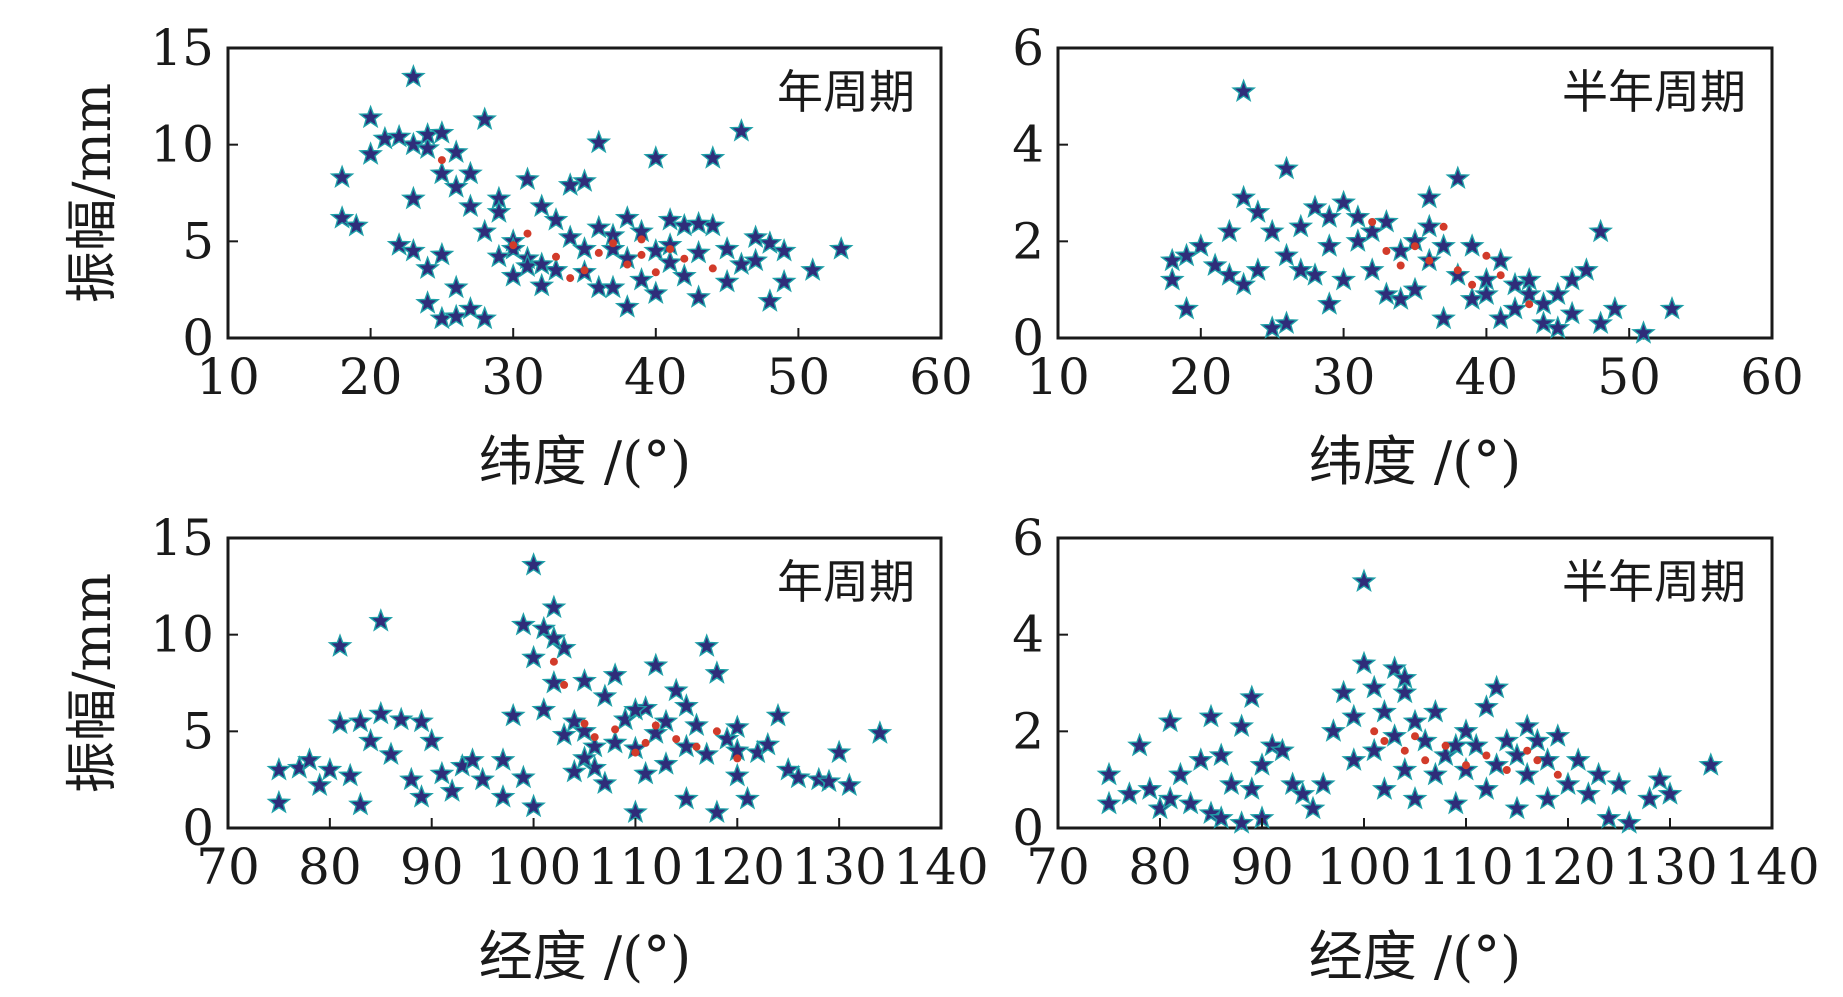 The image size is (1843, 997). I want to click on y-tick-label: 0, so click(198, 828).